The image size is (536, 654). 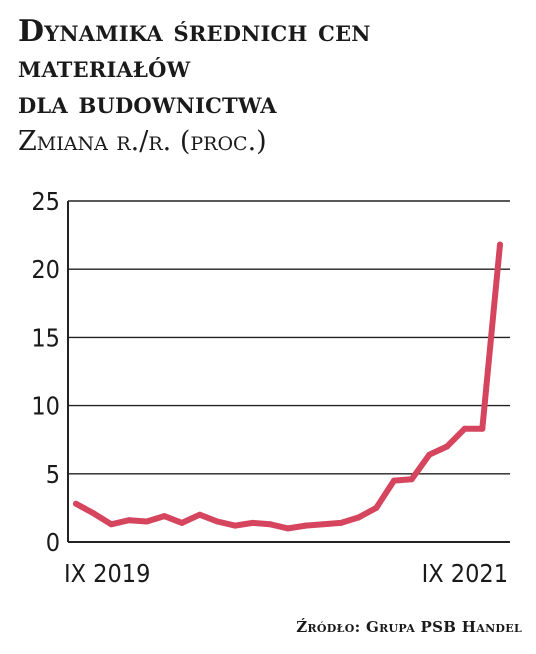 I want to click on x-tick-label: IX 2019, so click(x=107, y=573).